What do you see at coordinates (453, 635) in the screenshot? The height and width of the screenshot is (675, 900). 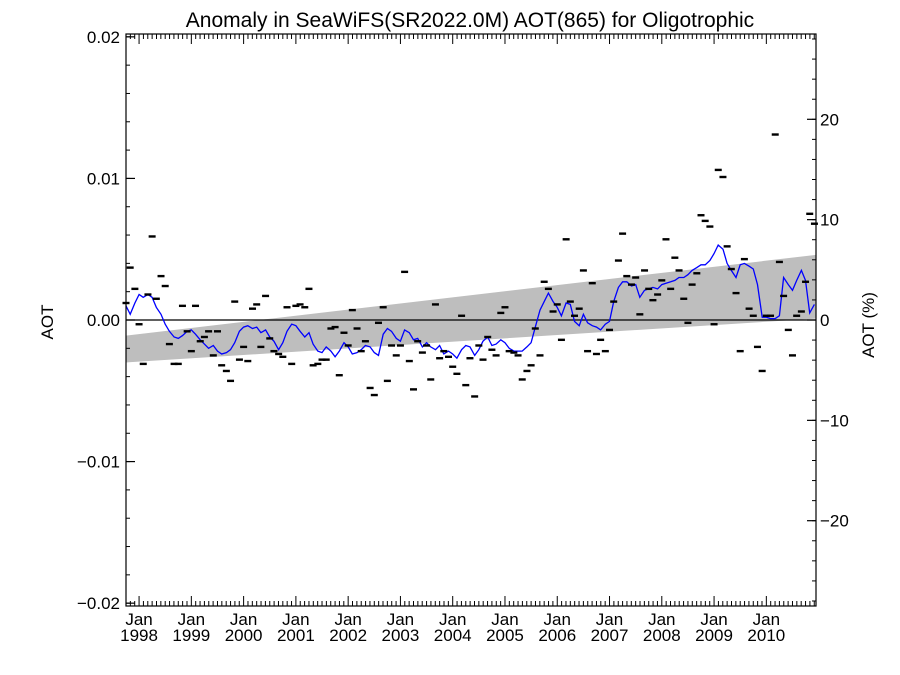 I see `x-tick-year-label: 2004` at bounding box center [453, 635].